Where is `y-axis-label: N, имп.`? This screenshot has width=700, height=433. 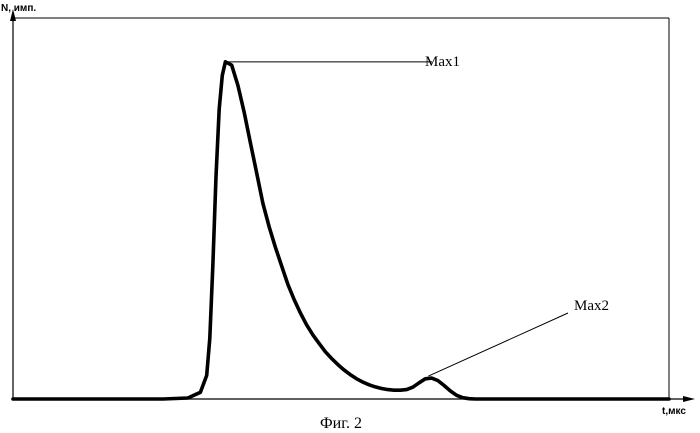 y-axis-label: N, имп. is located at coordinates (18, 8).